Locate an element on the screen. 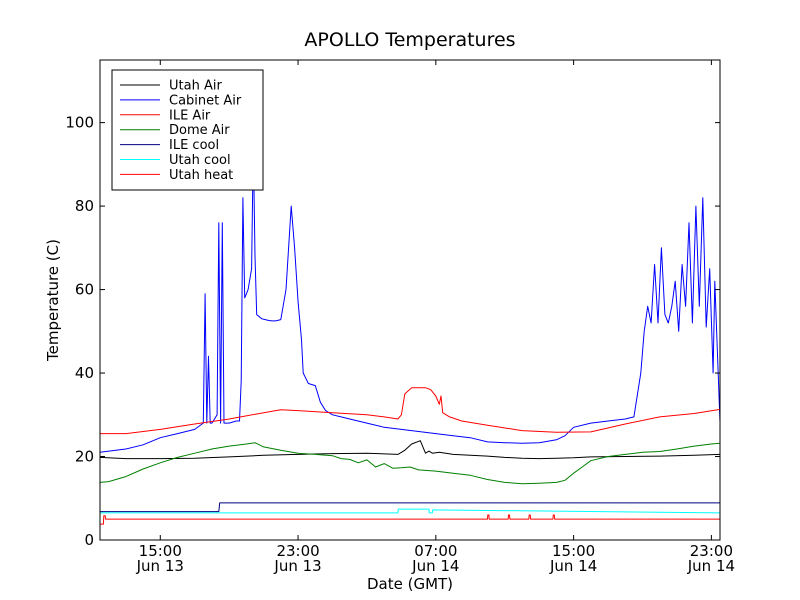  legend-label-cabinet-air: Cabinet Air is located at coordinates (205, 100).